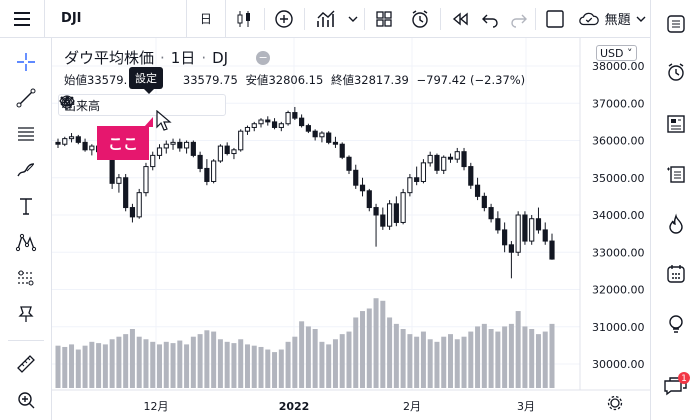 This screenshot has width=700, height=420. Describe the element at coordinates (615, 403) in the screenshot. I see `chart-settings-icon` at that location.